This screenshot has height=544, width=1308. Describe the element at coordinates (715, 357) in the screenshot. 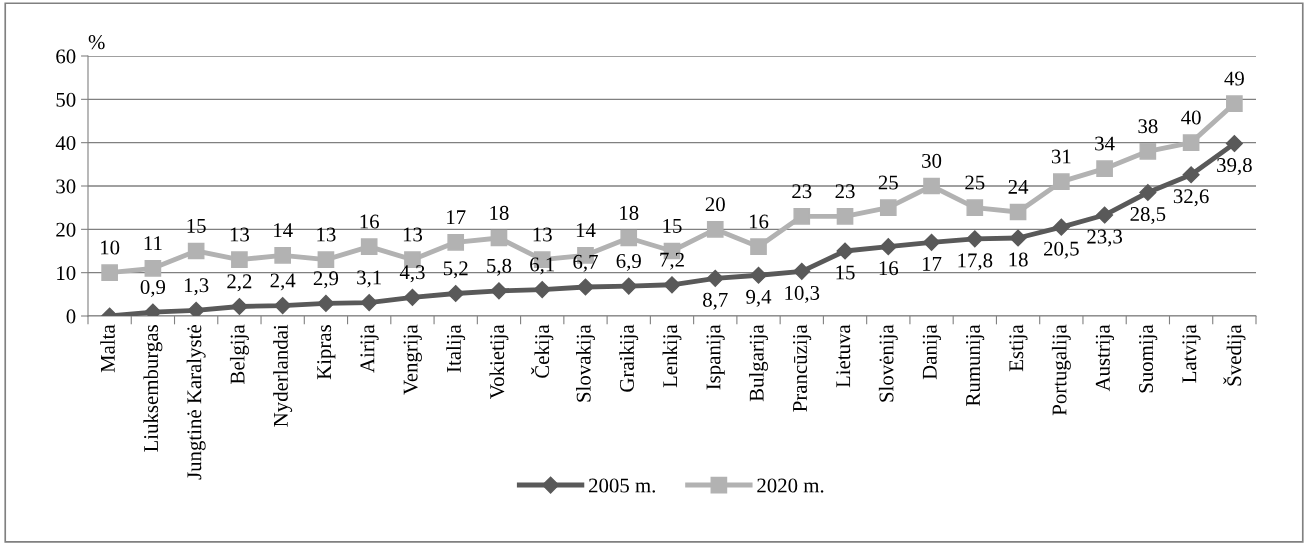

I see `x-tick-label: Ispanija` at that location.